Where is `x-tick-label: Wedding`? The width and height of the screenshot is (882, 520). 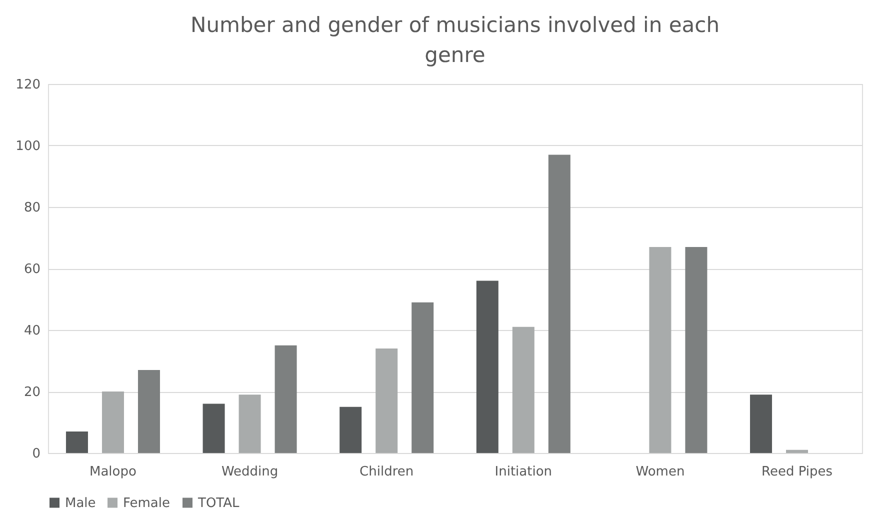
x-tick-label: Wedding is located at coordinates (249, 472).